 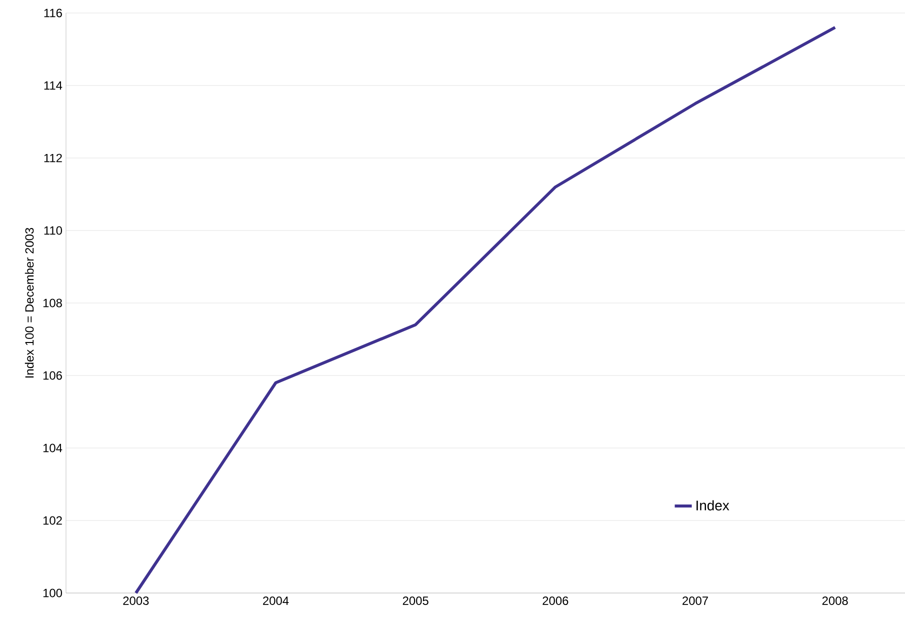 I want to click on y-tick-label: 116, so click(x=53, y=13).